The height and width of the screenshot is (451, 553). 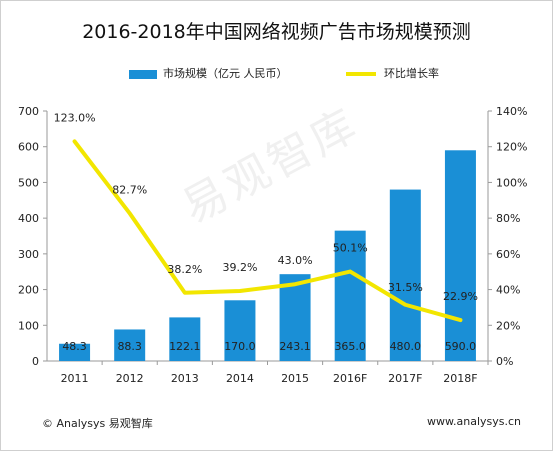 What do you see at coordinates (511, 147) in the screenshot?
I see `y-right-tick-label: 120%` at bounding box center [511, 147].